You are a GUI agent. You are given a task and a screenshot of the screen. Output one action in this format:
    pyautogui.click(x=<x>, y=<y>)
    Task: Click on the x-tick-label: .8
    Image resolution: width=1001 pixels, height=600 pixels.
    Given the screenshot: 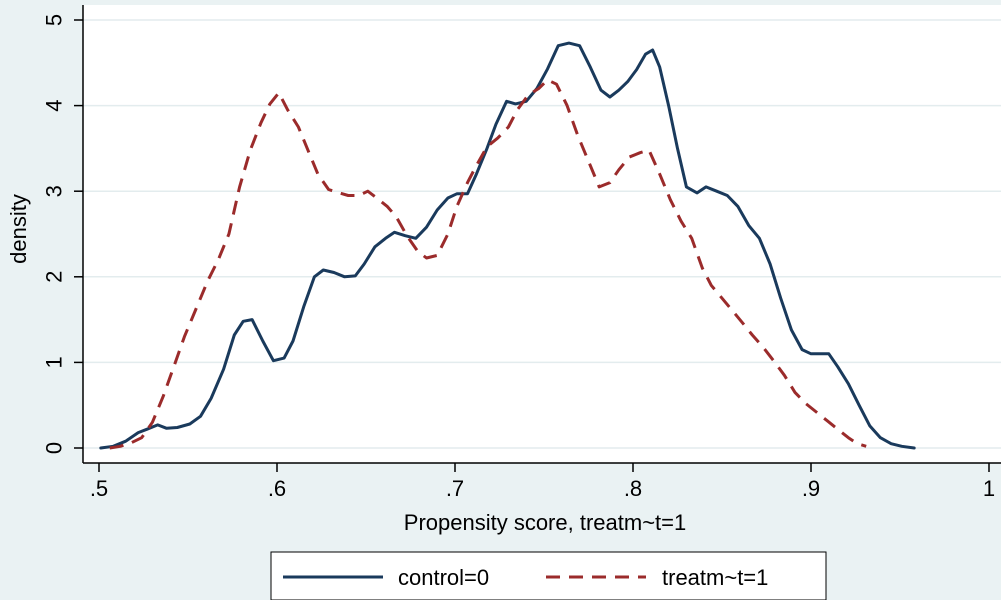 What is the action you would take?
    pyautogui.click(x=633, y=488)
    